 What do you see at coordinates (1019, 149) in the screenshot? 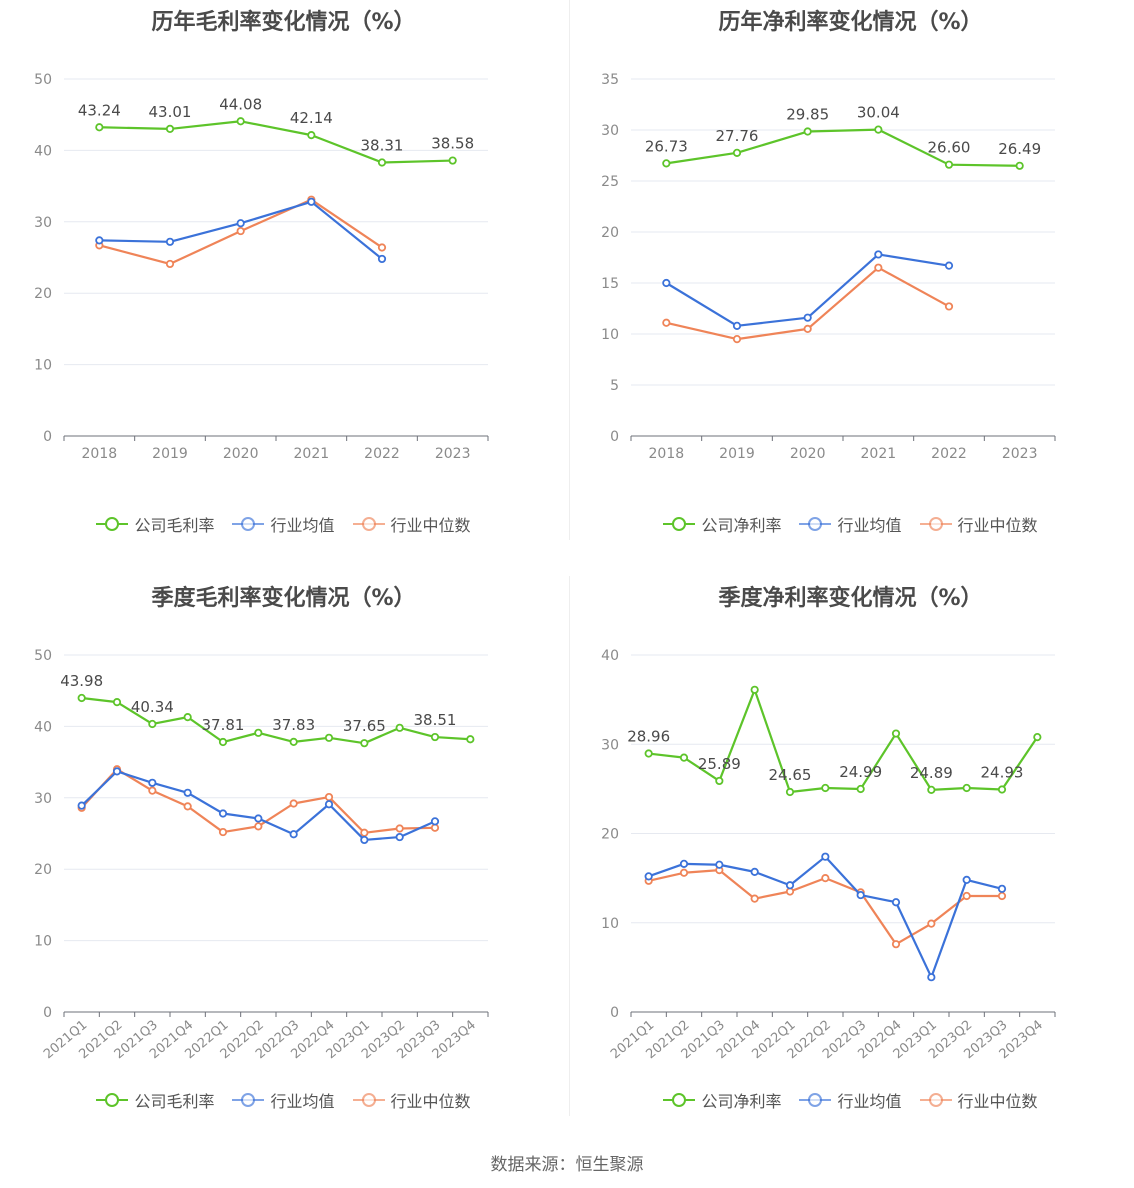
I see `data-label: 26.49` at bounding box center [1019, 149].